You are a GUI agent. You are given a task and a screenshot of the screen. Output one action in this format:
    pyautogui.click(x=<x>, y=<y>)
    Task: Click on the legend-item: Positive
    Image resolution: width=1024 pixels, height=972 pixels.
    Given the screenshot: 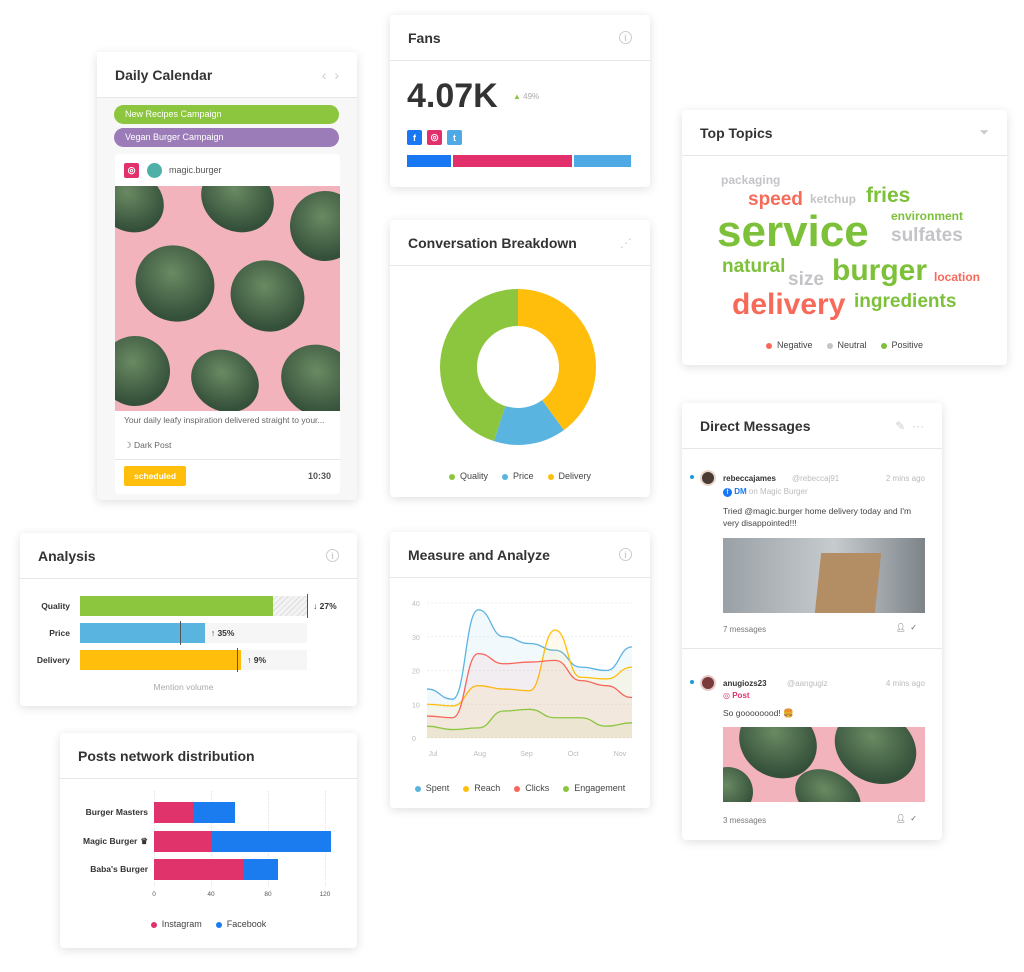 What is the action you would take?
    pyautogui.click(x=901, y=345)
    